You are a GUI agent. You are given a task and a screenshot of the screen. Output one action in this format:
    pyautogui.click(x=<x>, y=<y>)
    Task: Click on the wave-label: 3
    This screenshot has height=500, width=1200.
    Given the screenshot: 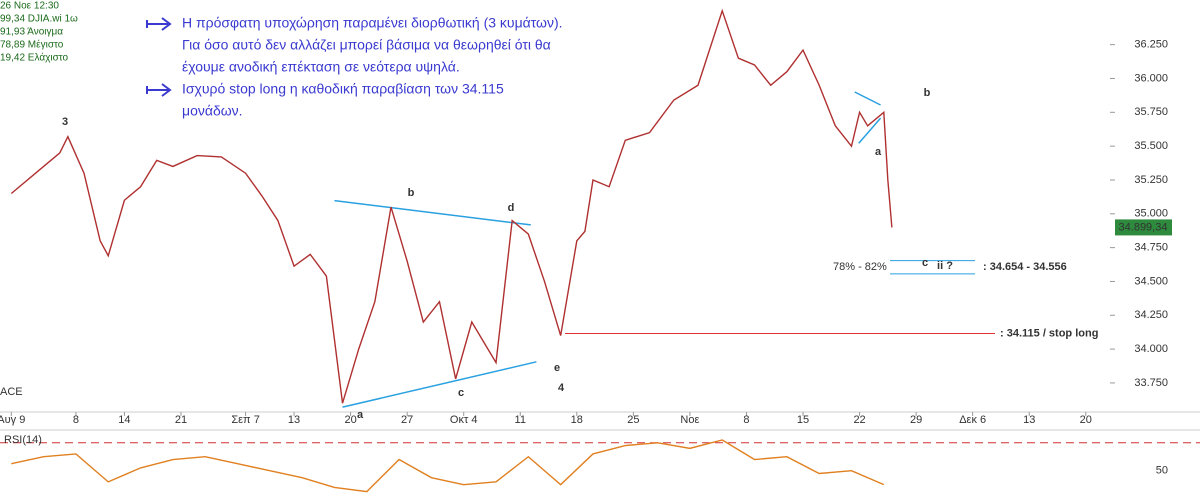 What is the action you would take?
    pyautogui.click(x=65, y=122)
    